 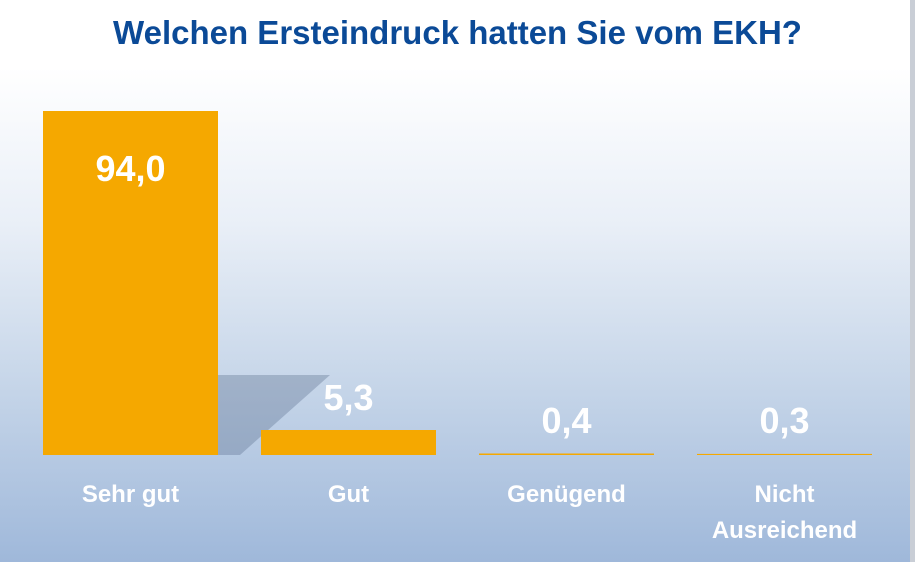 What do you see at coordinates (274, 415) in the screenshot?
I see `bar-shadow` at bounding box center [274, 415].